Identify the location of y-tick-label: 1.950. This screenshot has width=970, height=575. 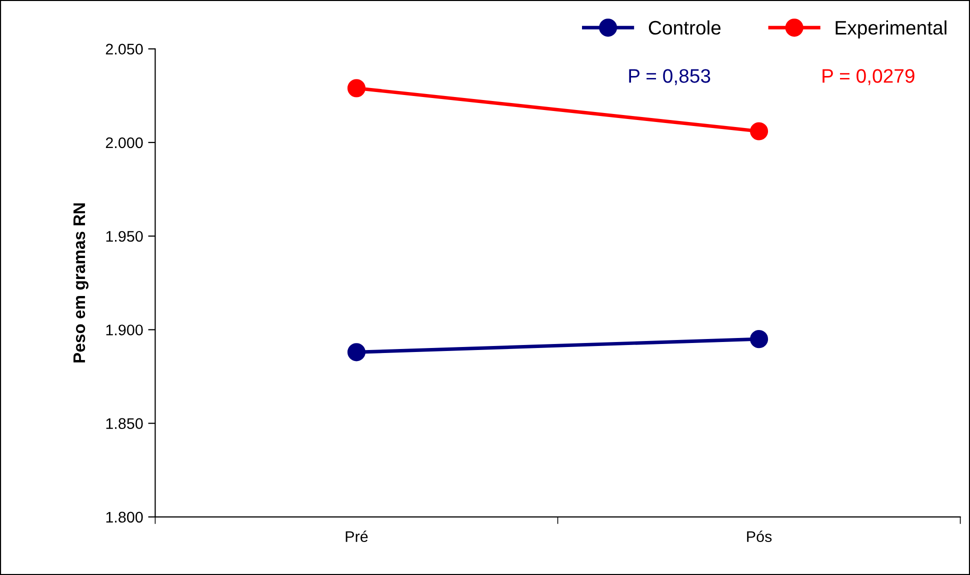
(124, 236).